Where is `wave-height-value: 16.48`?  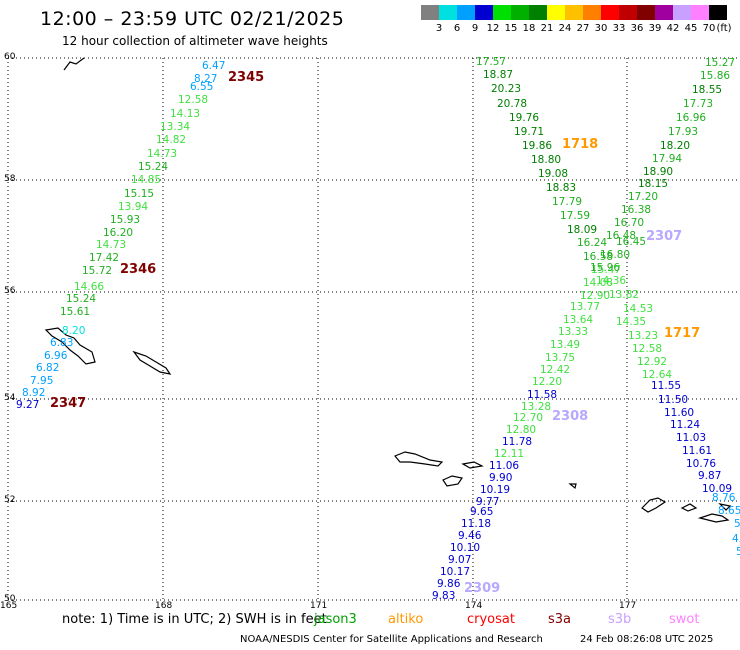
wave-height-value: 16.48 is located at coordinates (621, 236).